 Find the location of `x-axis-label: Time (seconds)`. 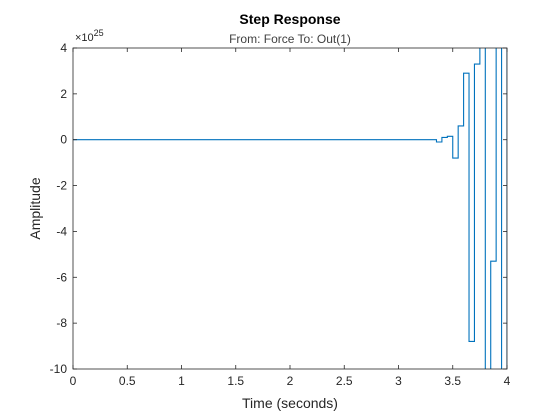

x-axis-label: Time (seconds) is located at coordinates (290, 403).